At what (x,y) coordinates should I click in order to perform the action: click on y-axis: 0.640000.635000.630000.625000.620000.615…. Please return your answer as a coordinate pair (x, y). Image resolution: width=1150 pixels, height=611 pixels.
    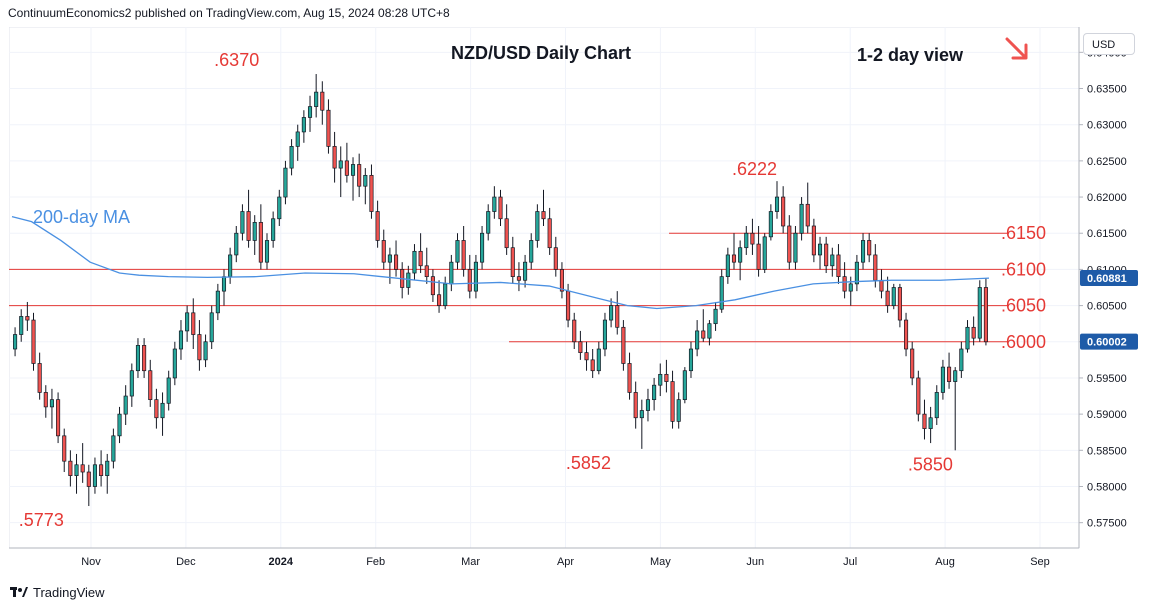
    Looking at the image, I should click on (1108, 287).